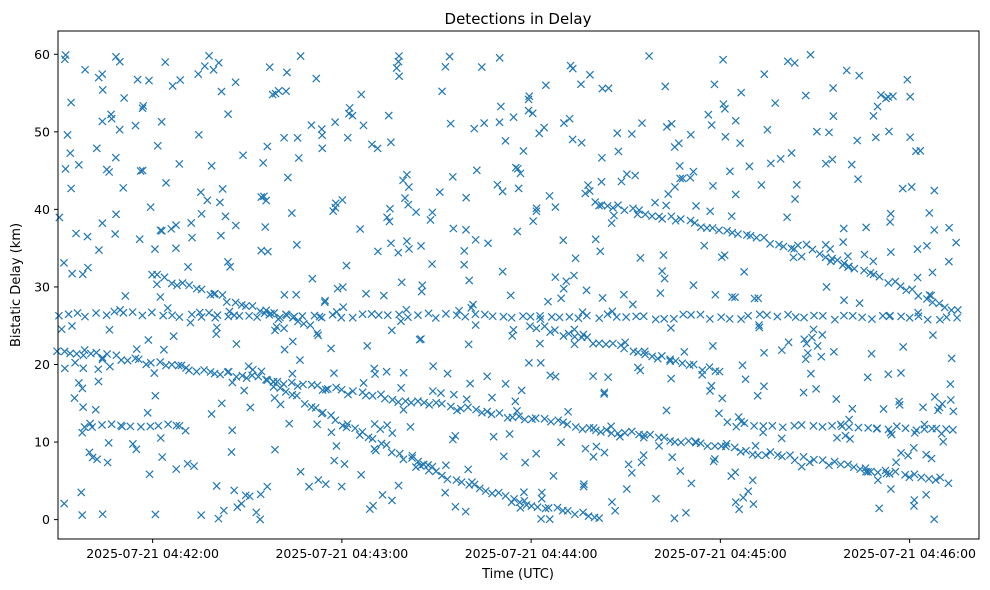  Describe the element at coordinates (16, 285) in the screenshot. I see `y-axis-label: Bistatic Delay (km)` at that location.